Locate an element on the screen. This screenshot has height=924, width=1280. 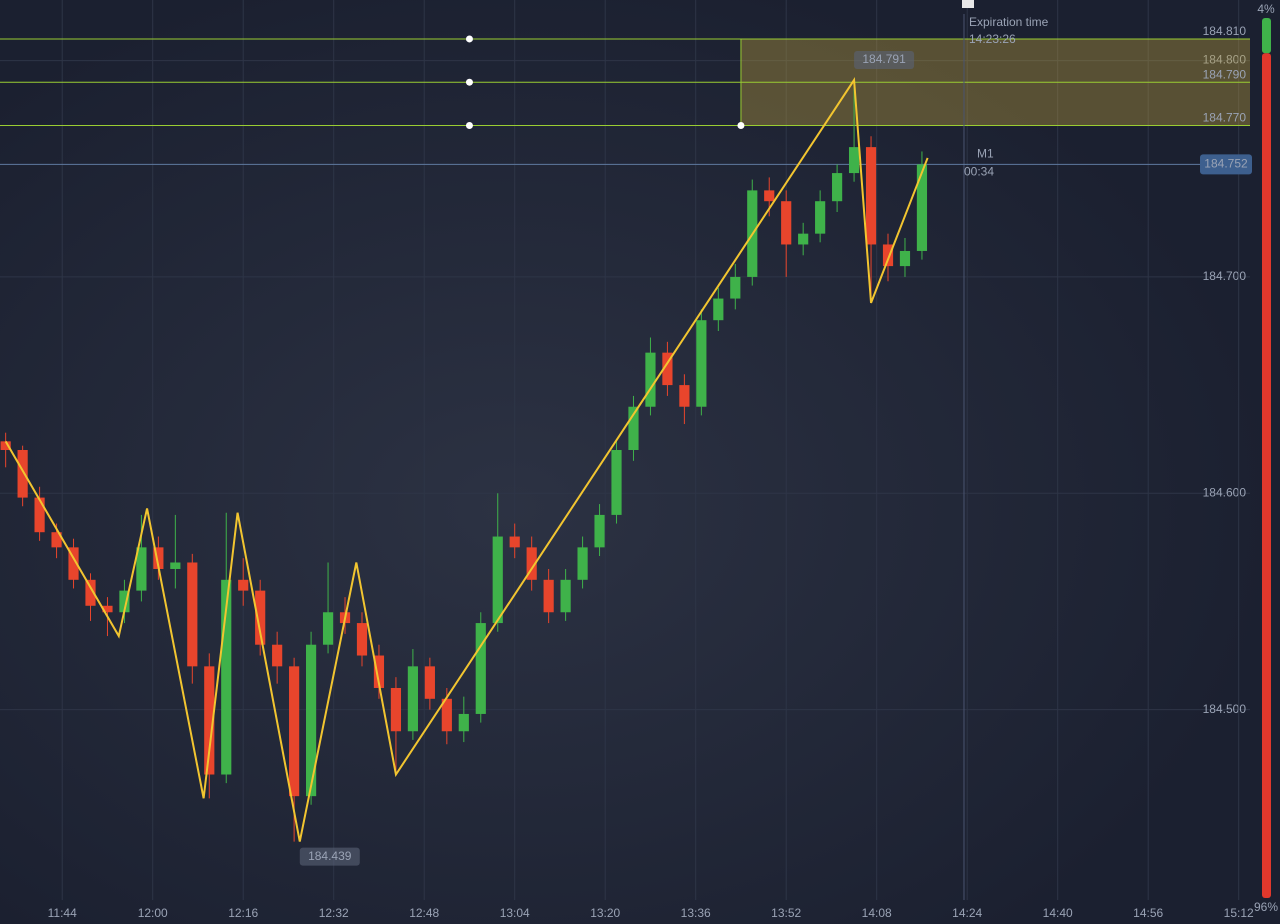
current-price-box is located at coordinates (1226, 164).